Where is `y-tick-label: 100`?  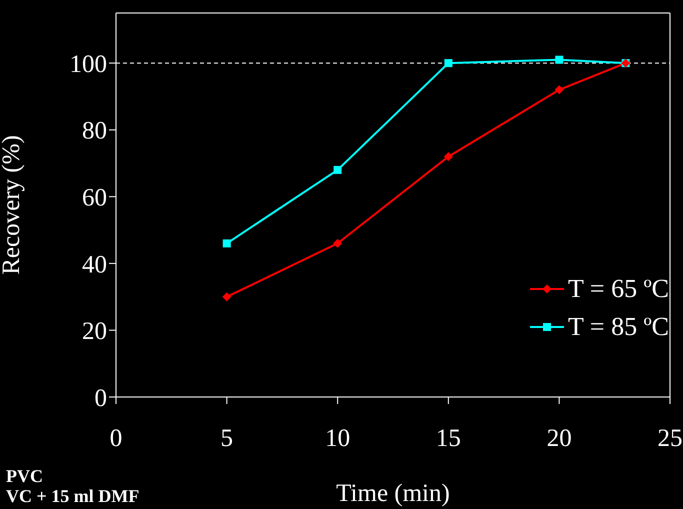 y-tick-label: 100 is located at coordinates (88, 64).